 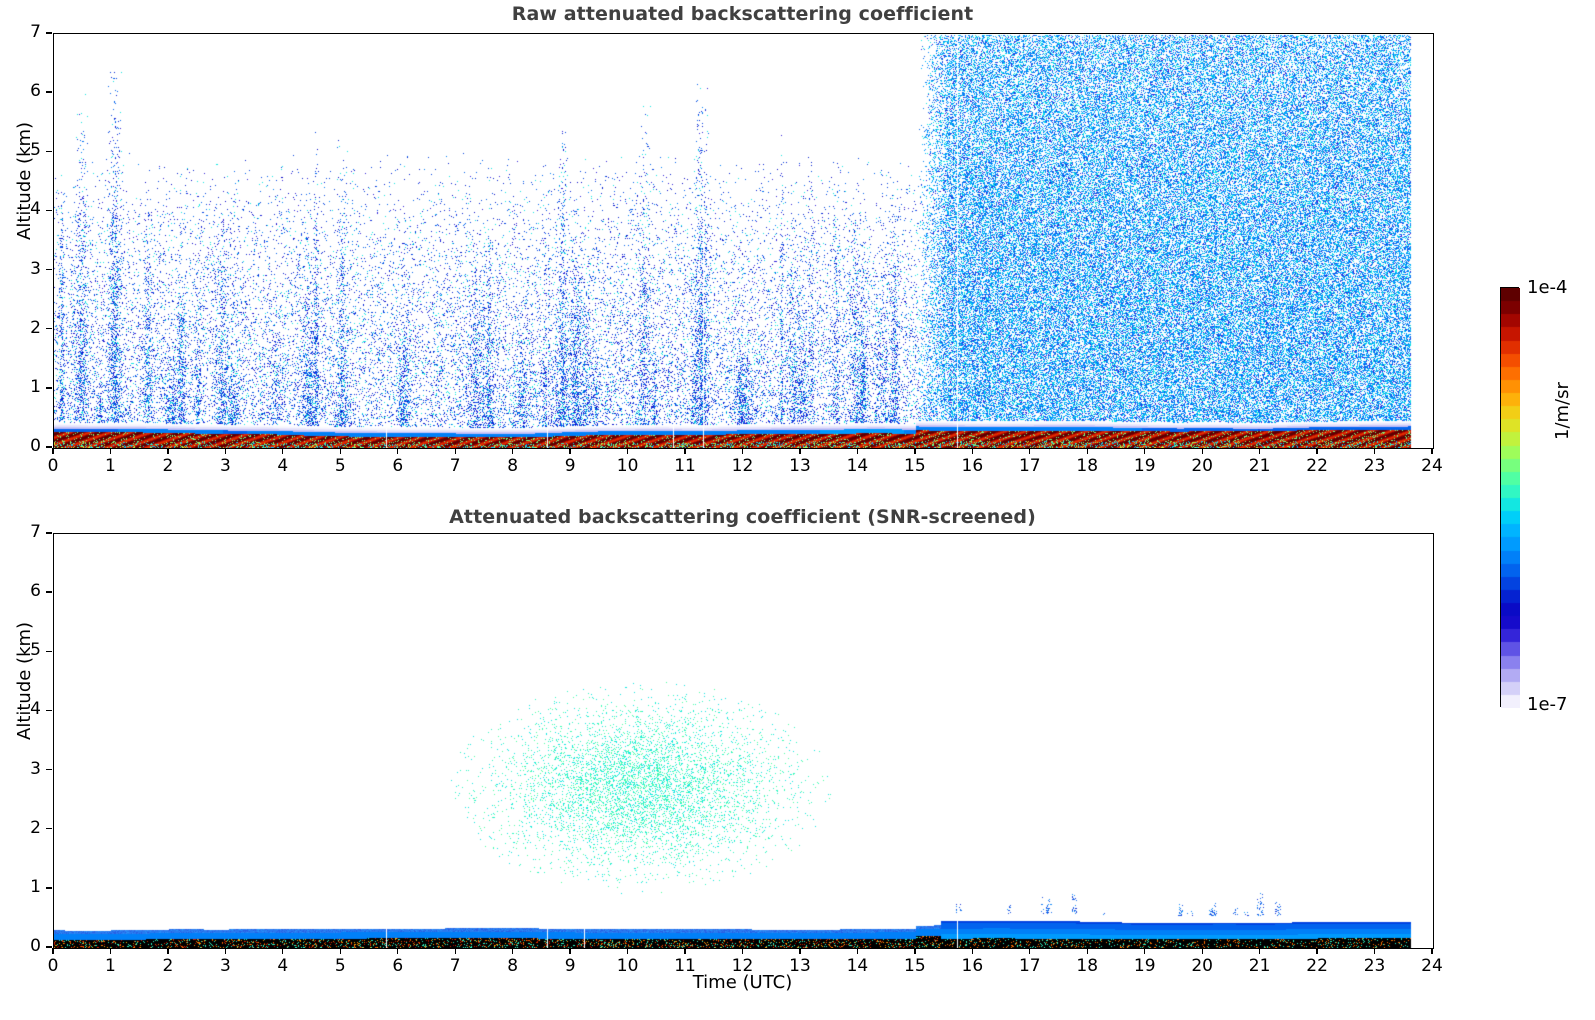 What do you see at coordinates (455, 466) in the screenshot?
I see `x-tick-label-raw: 7` at bounding box center [455, 466].